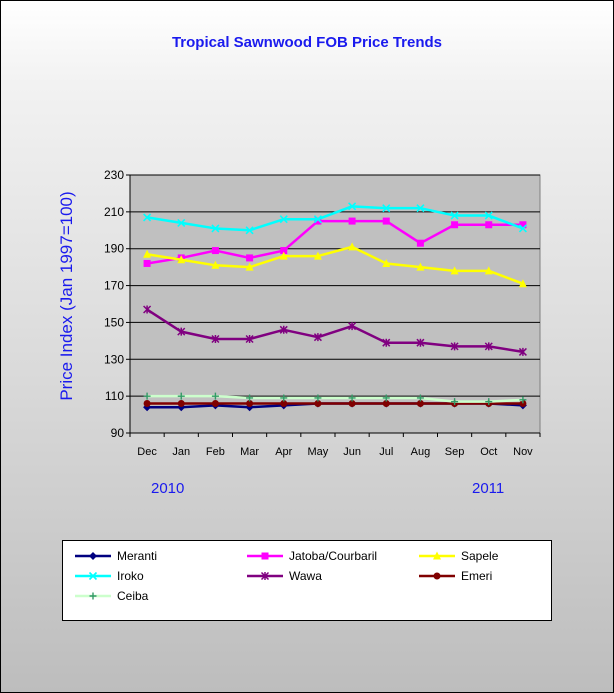 The width and height of the screenshot is (614, 693). What do you see at coordinates (318, 452) in the screenshot?
I see `x-tick-label-may: May` at bounding box center [318, 452].